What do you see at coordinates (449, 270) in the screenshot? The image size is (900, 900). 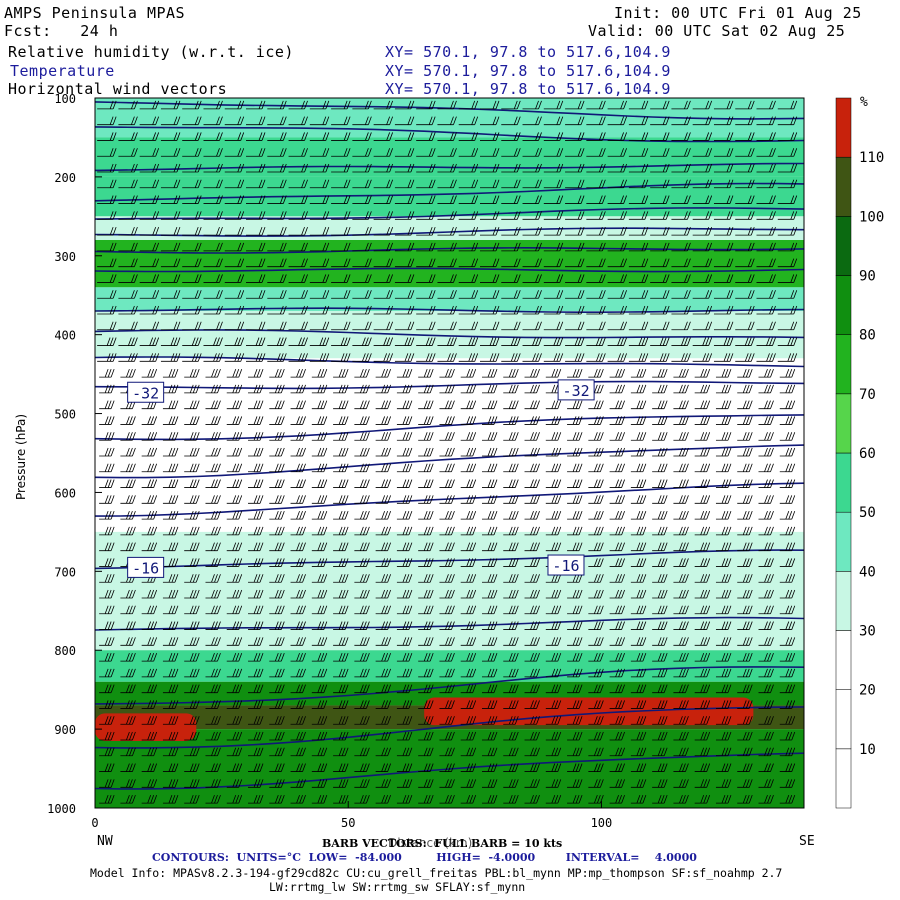 I see `temperature-contour-line` at bounding box center [449, 270].